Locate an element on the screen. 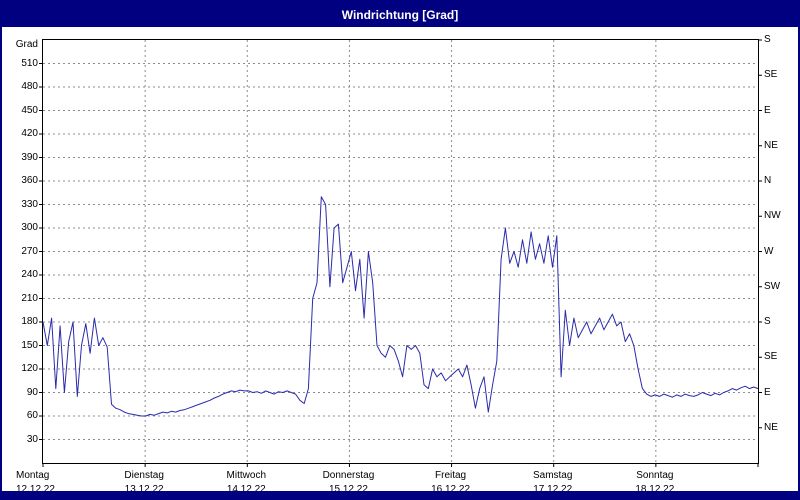 The image size is (800, 500). x-axis-date-label: 18.12.22 is located at coordinates (655, 489).